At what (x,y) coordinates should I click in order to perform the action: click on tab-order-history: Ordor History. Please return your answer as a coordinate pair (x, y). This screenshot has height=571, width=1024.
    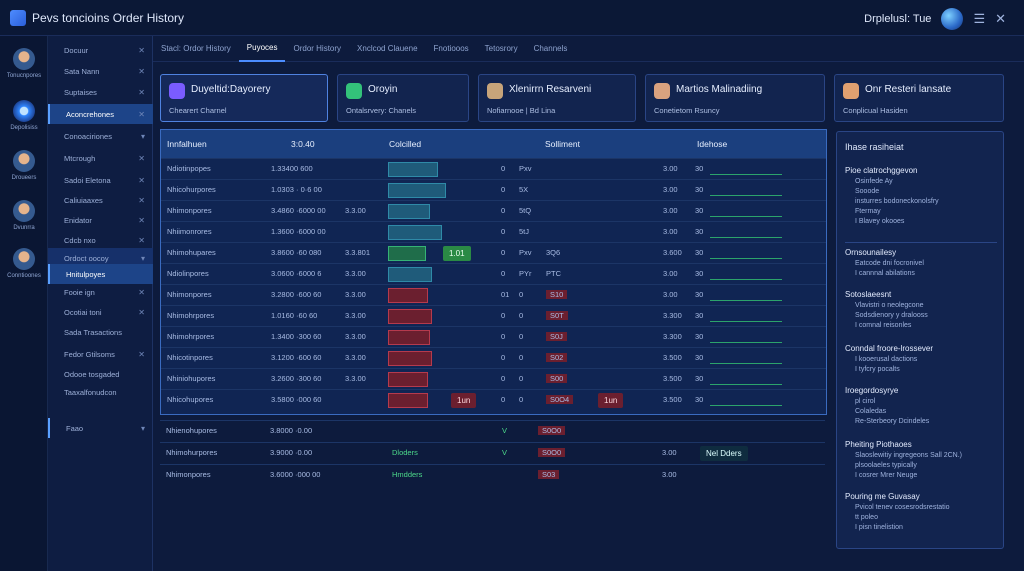
    Looking at the image, I should click on (317, 48).